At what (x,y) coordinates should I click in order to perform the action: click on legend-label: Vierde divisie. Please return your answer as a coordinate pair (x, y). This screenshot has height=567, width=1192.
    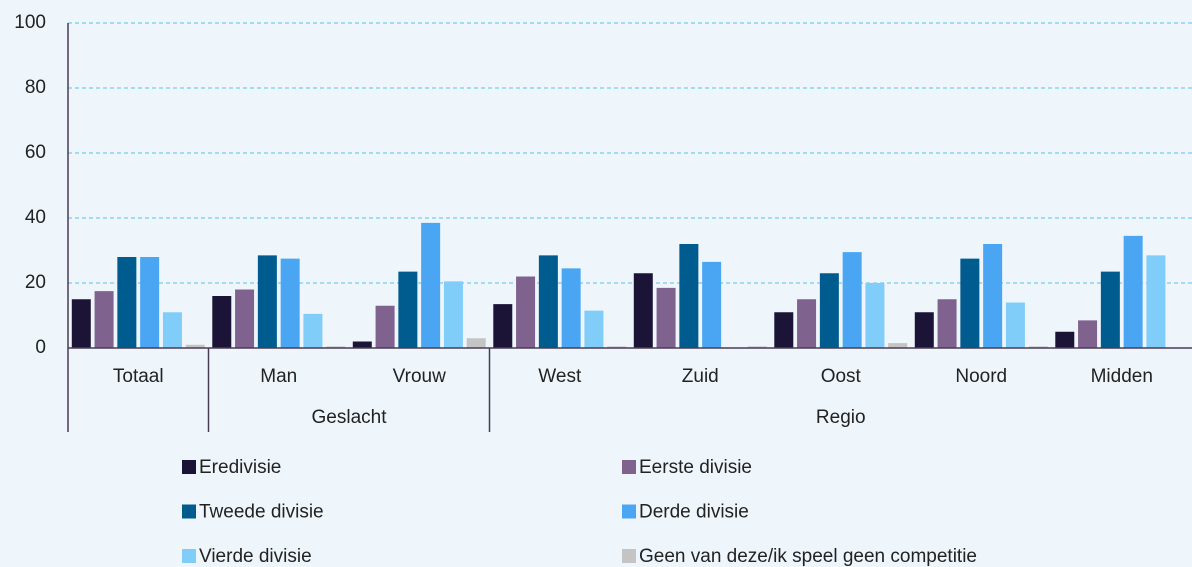
    Looking at the image, I should click on (255, 556).